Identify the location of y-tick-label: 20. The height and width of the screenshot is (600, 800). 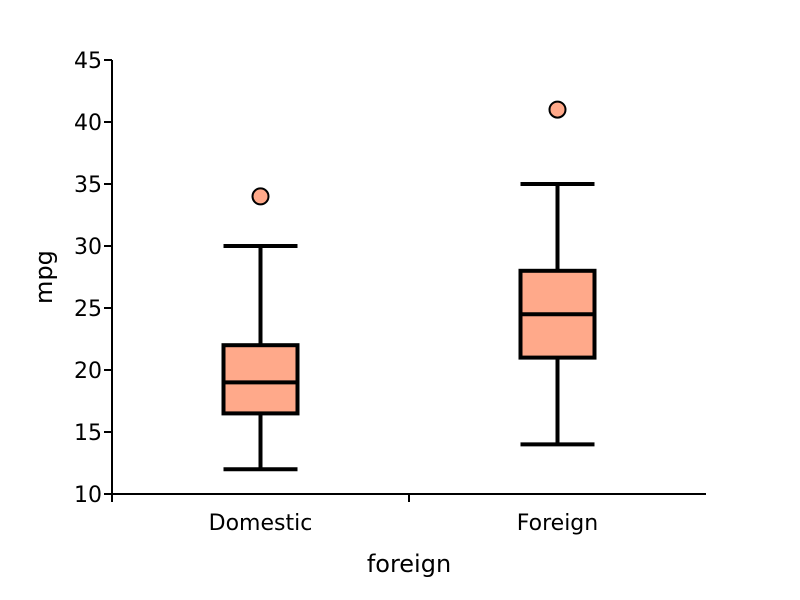
(88, 371).